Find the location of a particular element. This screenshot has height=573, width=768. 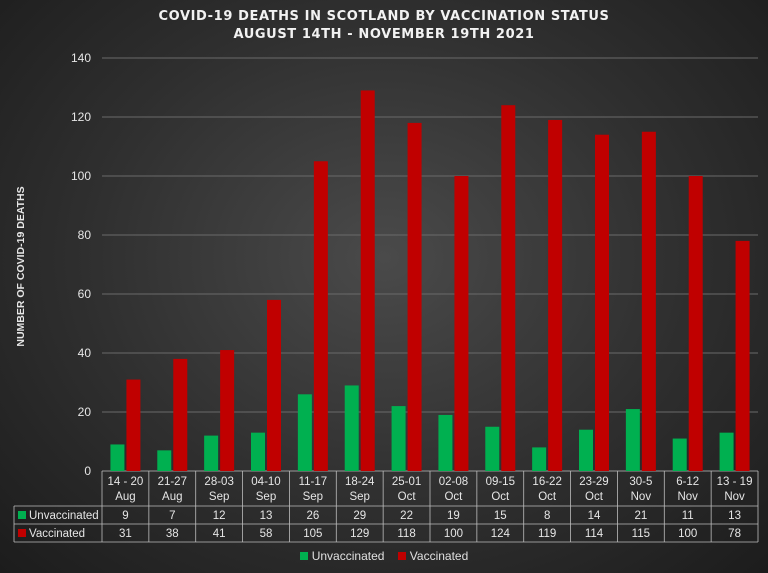

x-tick-label: 04-10 is located at coordinates (265, 482).